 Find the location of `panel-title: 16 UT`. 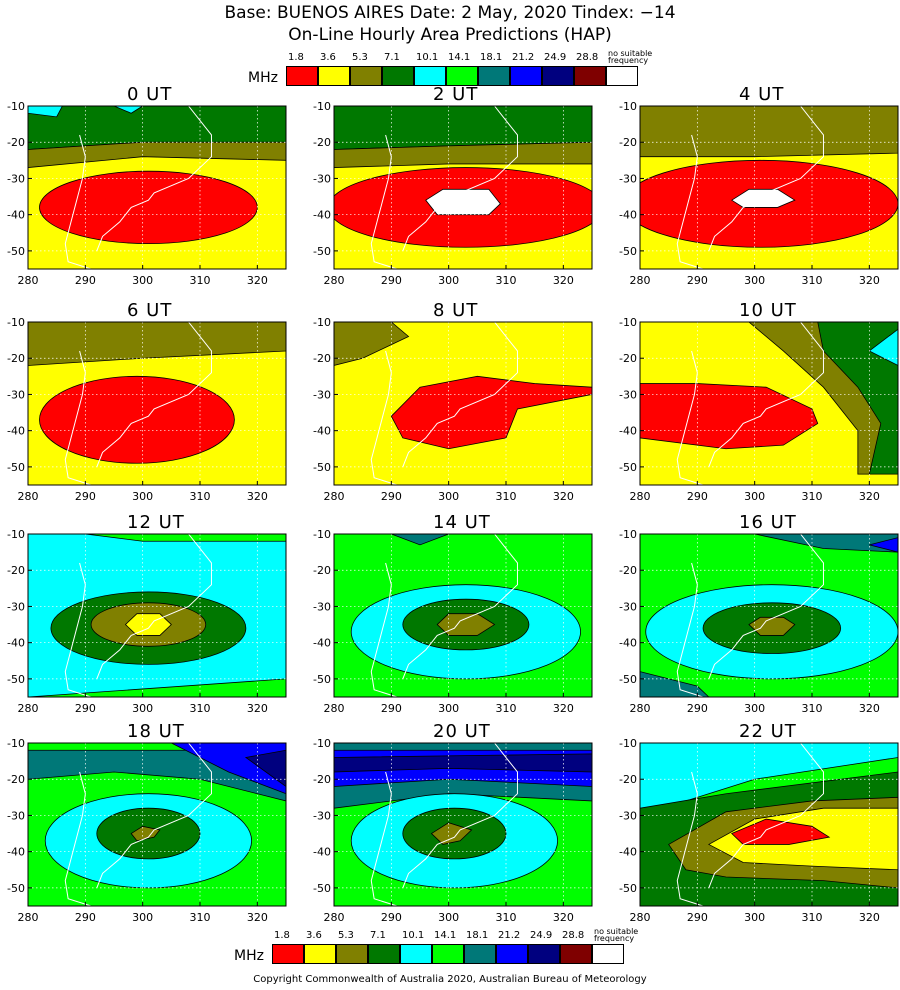

panel-title: 16 UT is located at coordinates (768, 522).